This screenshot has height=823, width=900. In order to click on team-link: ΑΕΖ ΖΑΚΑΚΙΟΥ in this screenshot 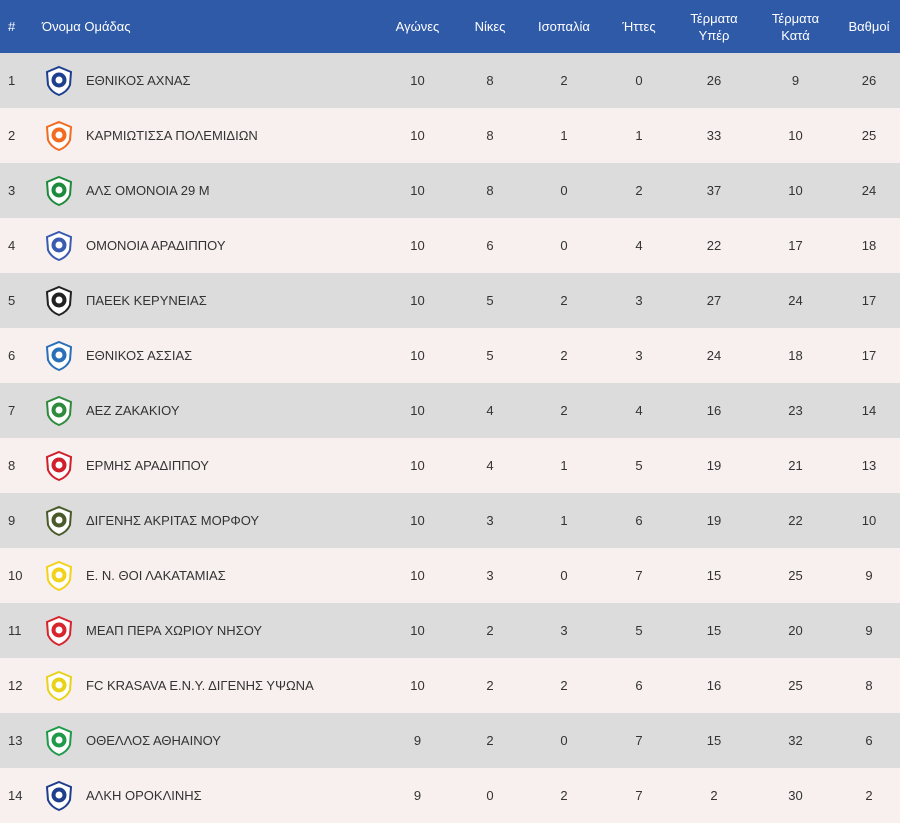, I will do `click(211, 411)`.